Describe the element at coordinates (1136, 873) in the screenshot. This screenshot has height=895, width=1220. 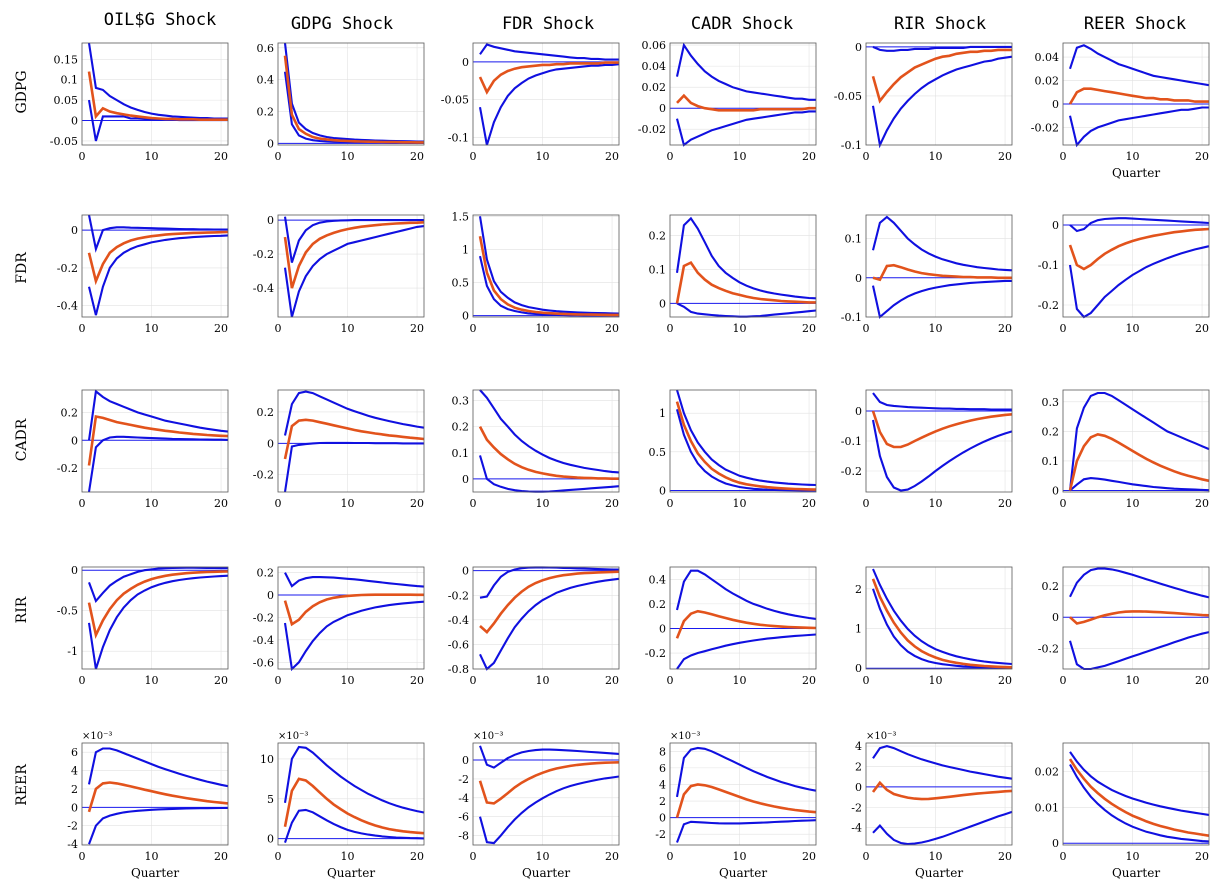
I see `panel-r4-c5-xlabel: Quarter` at that location.